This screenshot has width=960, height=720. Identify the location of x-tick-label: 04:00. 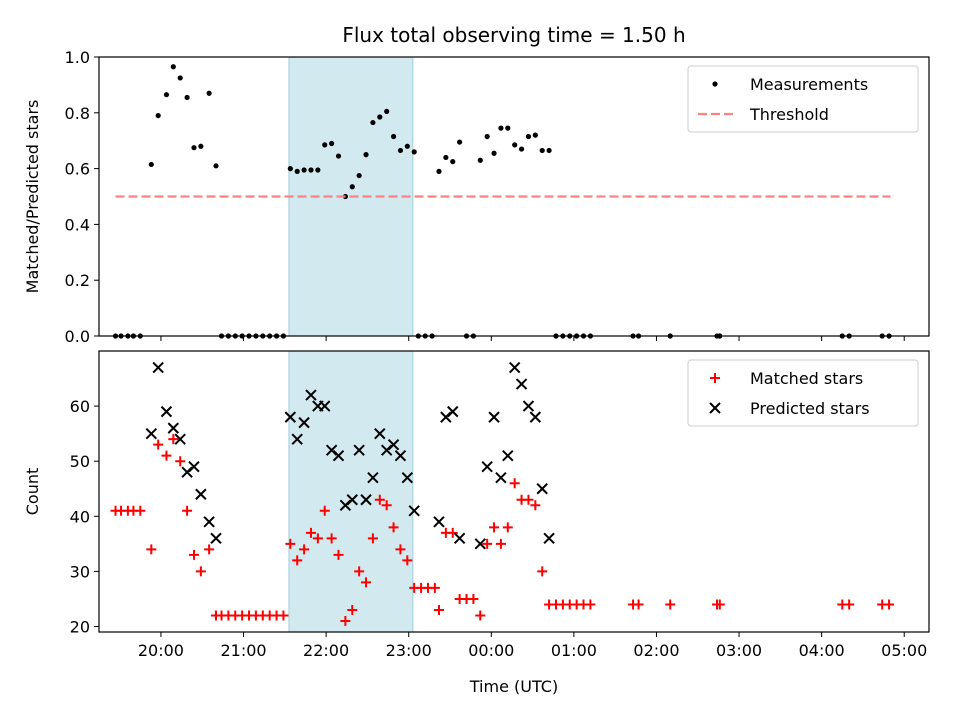
(822, 650).